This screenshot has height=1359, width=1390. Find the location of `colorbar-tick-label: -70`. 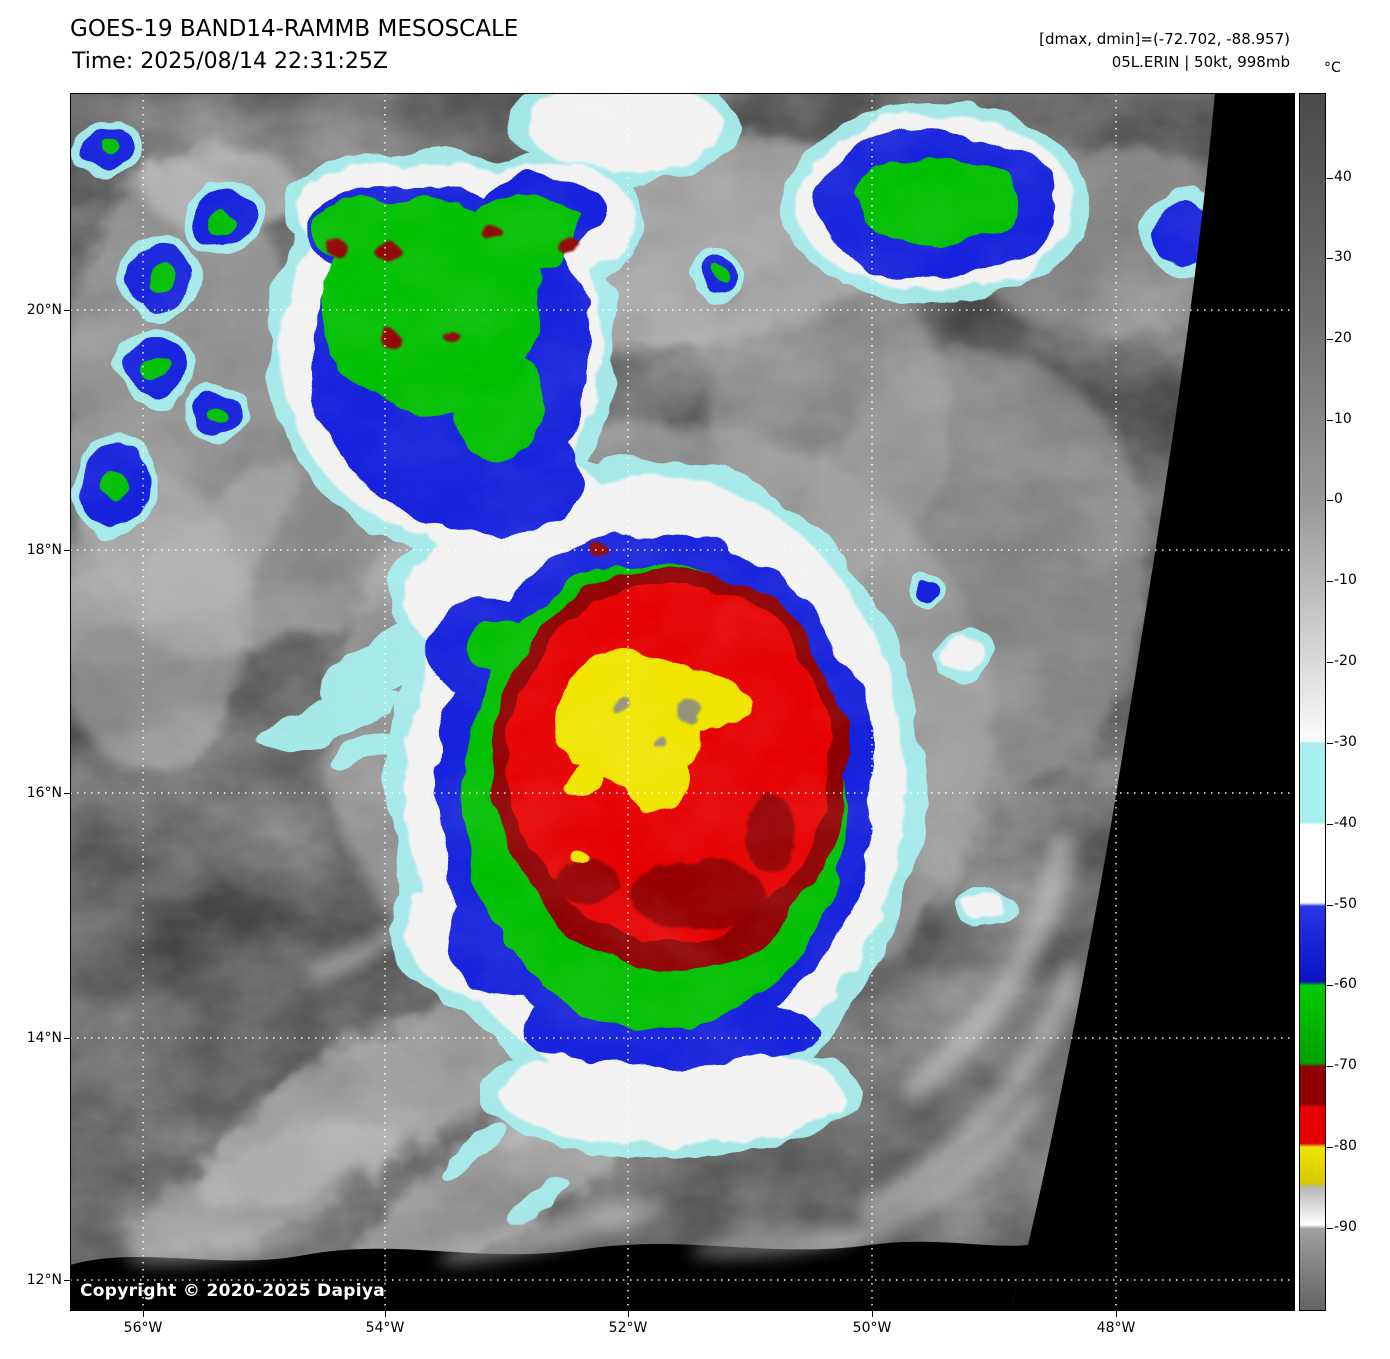

colorbar-tick-label: -70 is located at coordinates (1345, 1065).